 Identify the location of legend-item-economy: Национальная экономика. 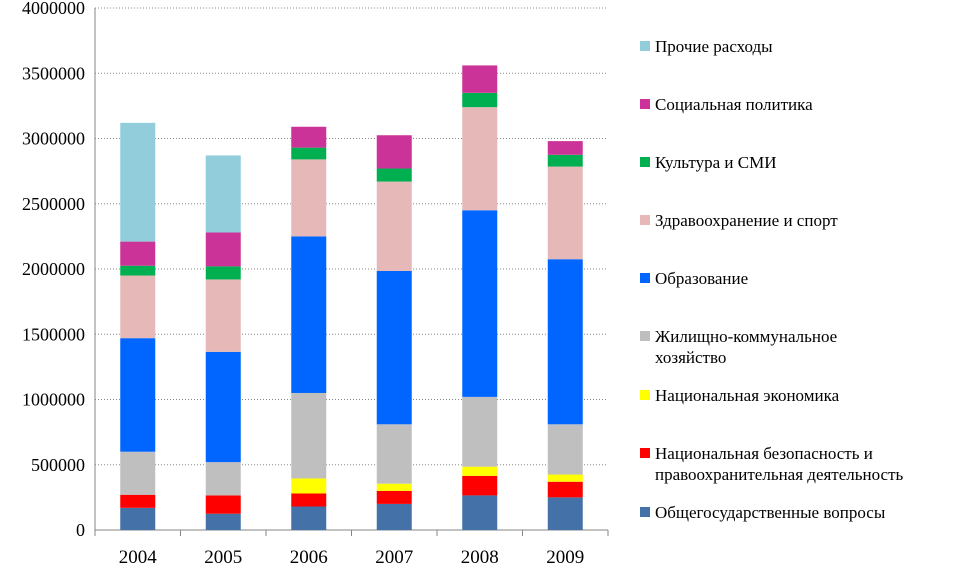
(739, 395).